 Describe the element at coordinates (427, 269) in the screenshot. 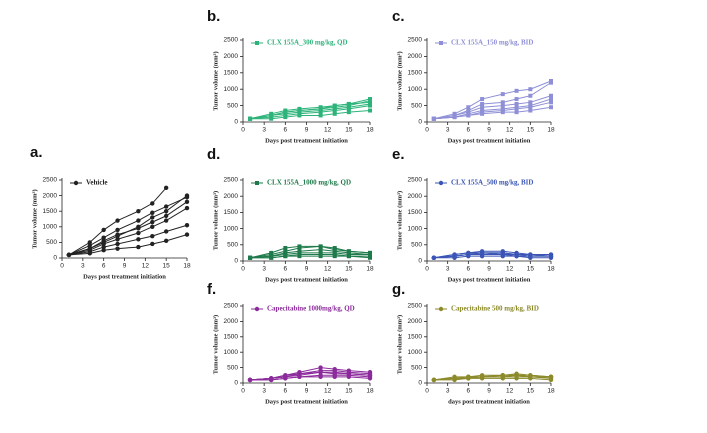

I see `x-tick-label: 0` at that location.